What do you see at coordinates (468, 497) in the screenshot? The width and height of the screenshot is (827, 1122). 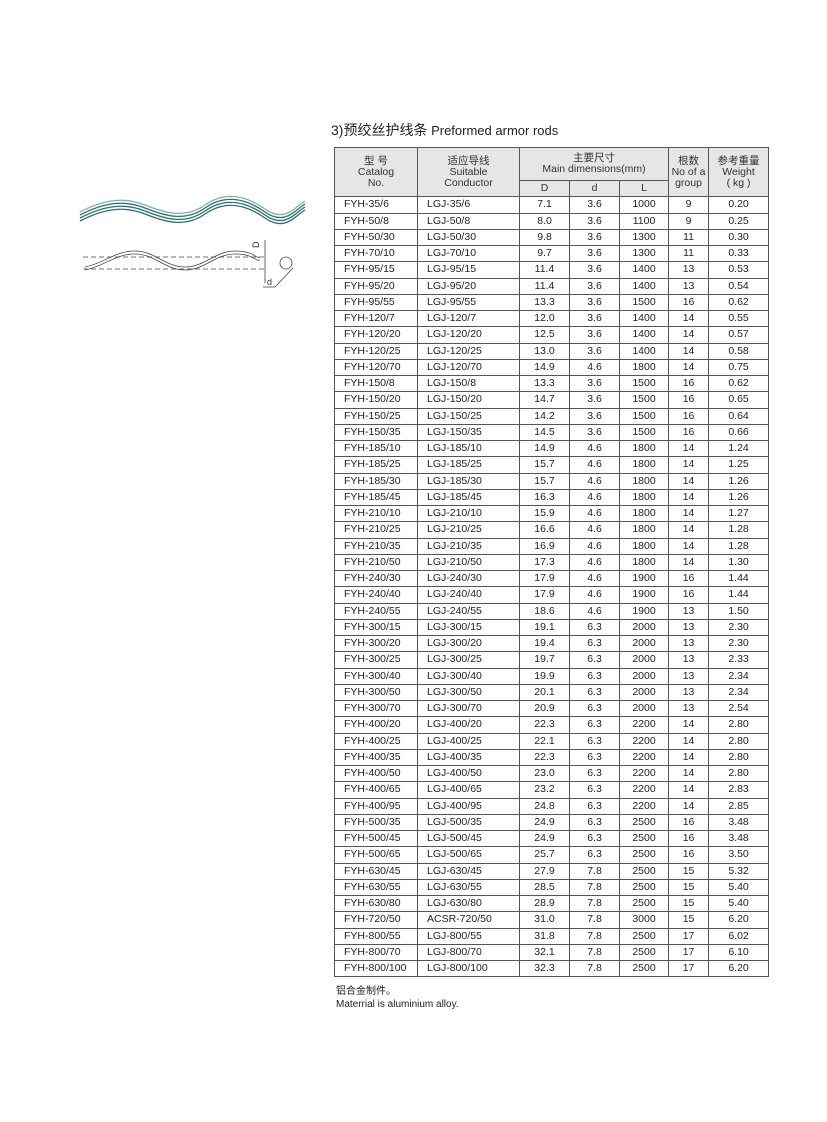 I see `cell-conductor: LGJ-185/45` at bounding box center [468, 497].